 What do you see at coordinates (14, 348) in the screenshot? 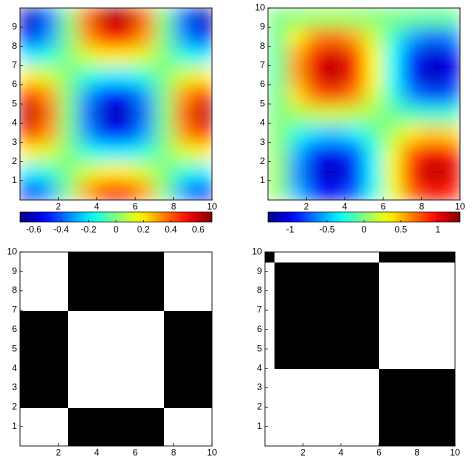
I see `y-tick-label: 5` at bounding box center [14, 348].